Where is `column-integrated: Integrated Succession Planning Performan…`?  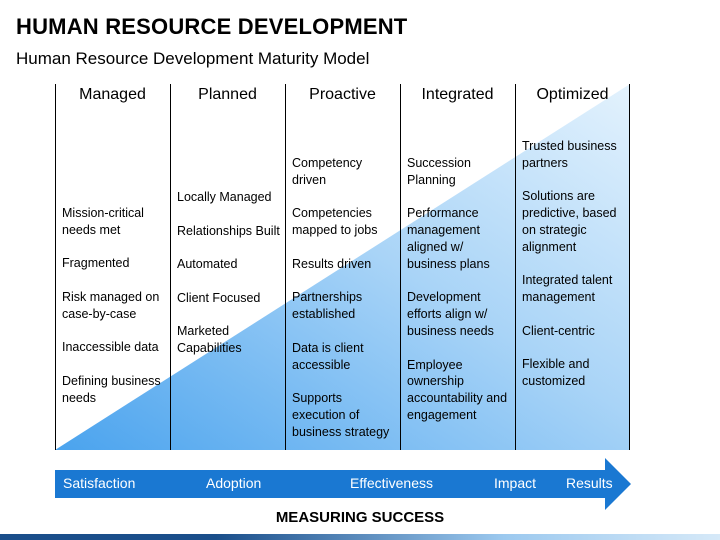 column-integrated: Integrated Succession Planning Performan… is located at coordinates (457, 267).